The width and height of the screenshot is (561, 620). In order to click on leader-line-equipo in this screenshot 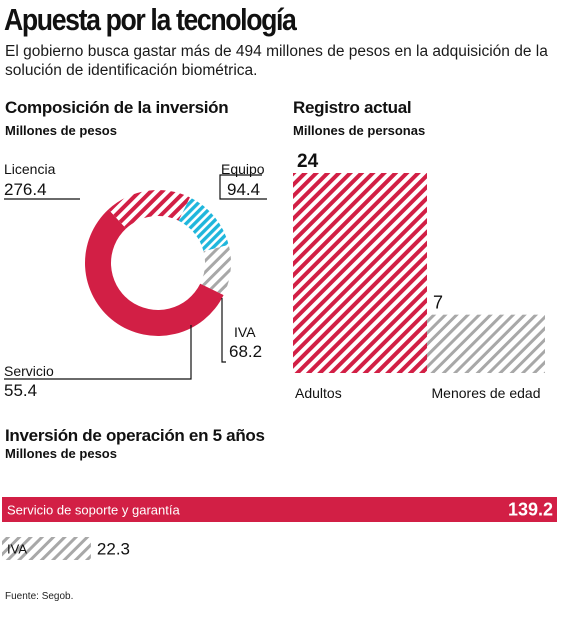, I will do `click(243, 187)`.